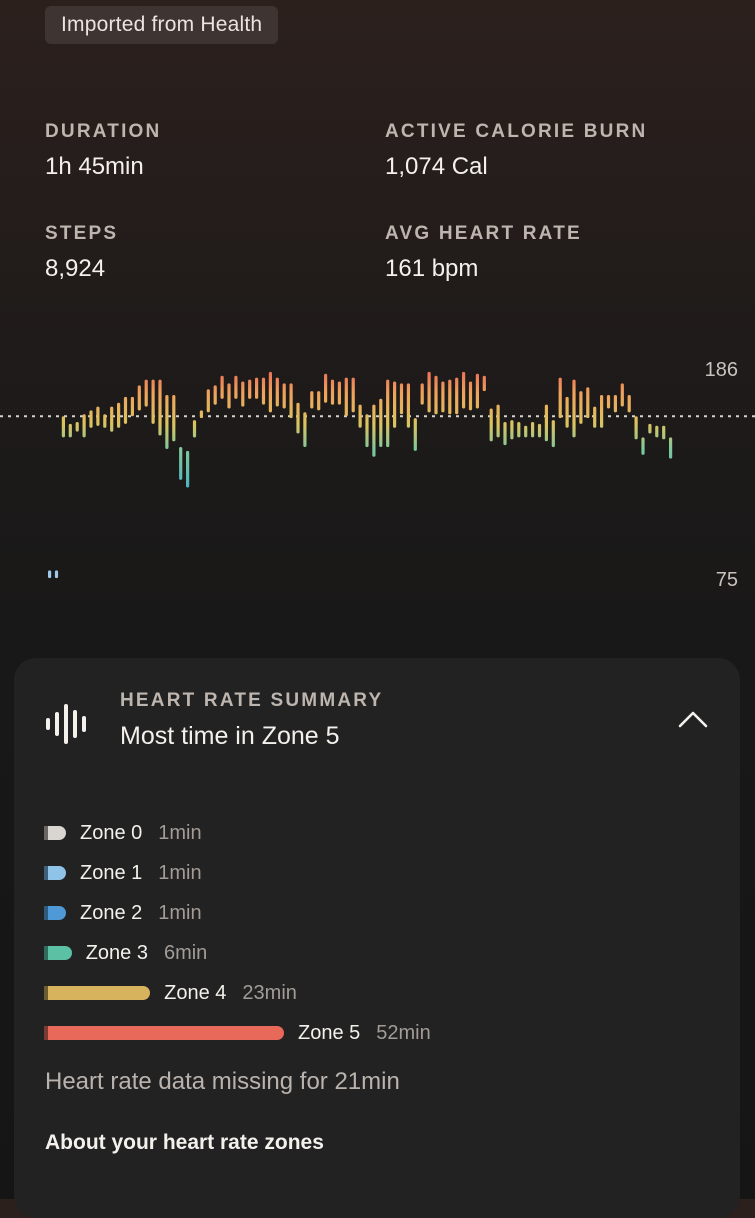 This screenshot has width=755, height=1218. I want to click on zone-0-bar, so click(55, 833).